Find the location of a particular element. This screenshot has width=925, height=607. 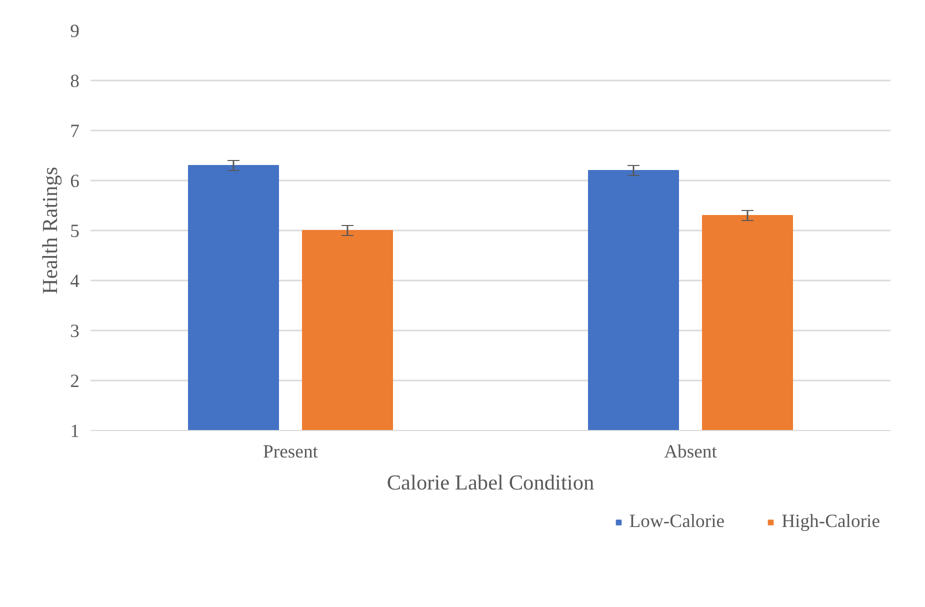

y-tick-label: 8 is located at coordinates (75, 81).